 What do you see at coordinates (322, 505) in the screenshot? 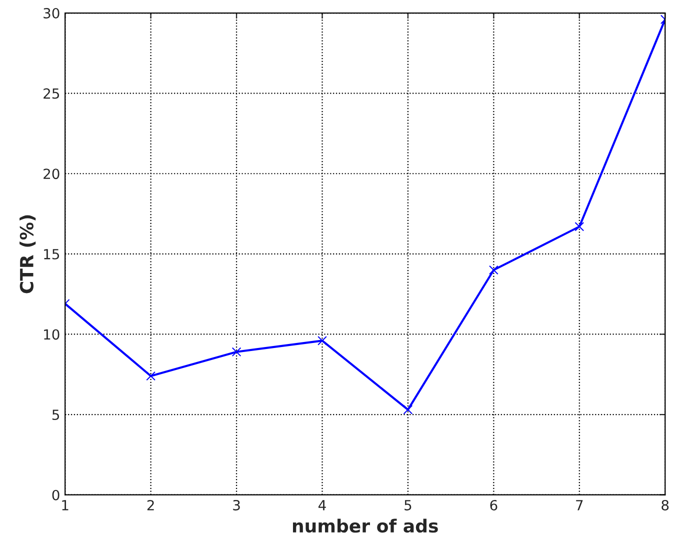
I see `x-tick-label: 4` at bounding box center [322, 505].